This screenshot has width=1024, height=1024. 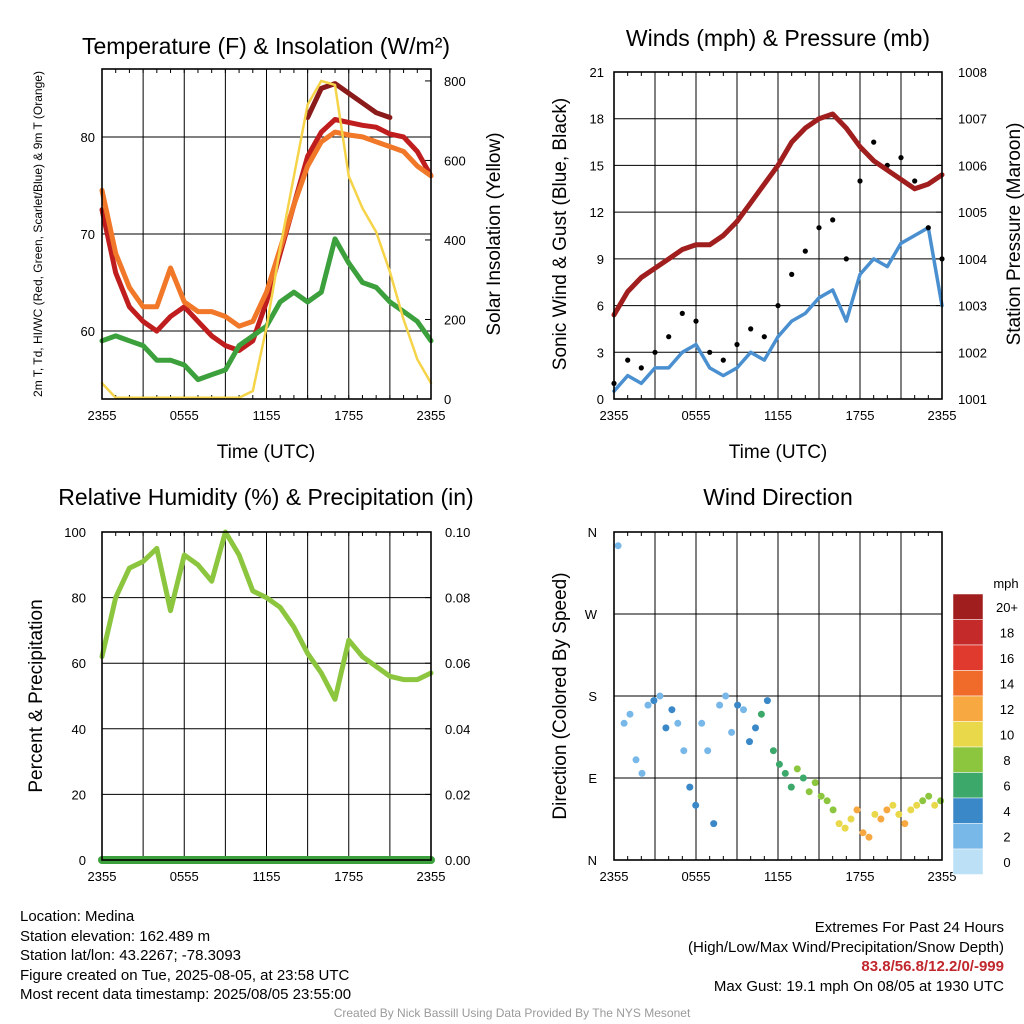 I want to click on extremes-title: Extremes For Past 24 Hours, so click(x=909, y=927).